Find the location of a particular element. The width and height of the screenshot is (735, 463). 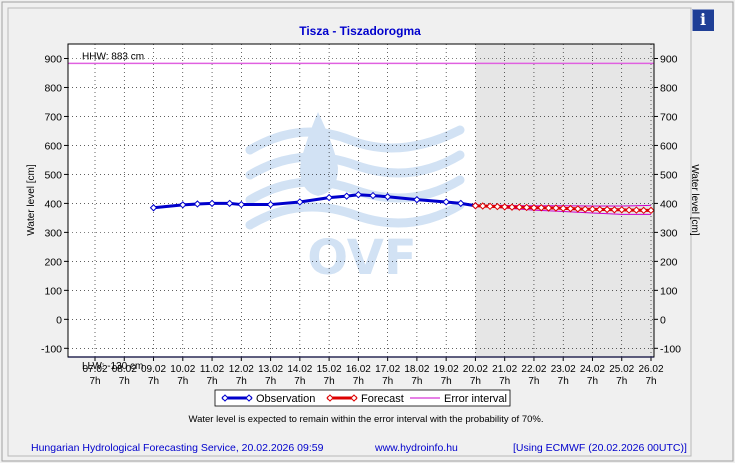

ovf-watermark: OVF is located at coordinates (355, 199).